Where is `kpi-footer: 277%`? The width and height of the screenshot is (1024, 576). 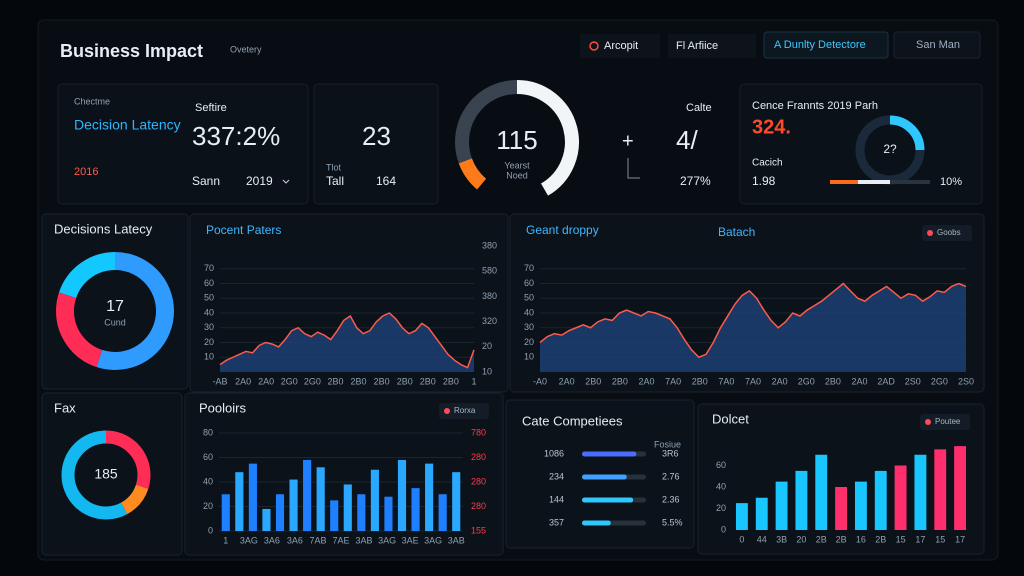 kpi-footer: 277% is located at coordinates (695, 181).